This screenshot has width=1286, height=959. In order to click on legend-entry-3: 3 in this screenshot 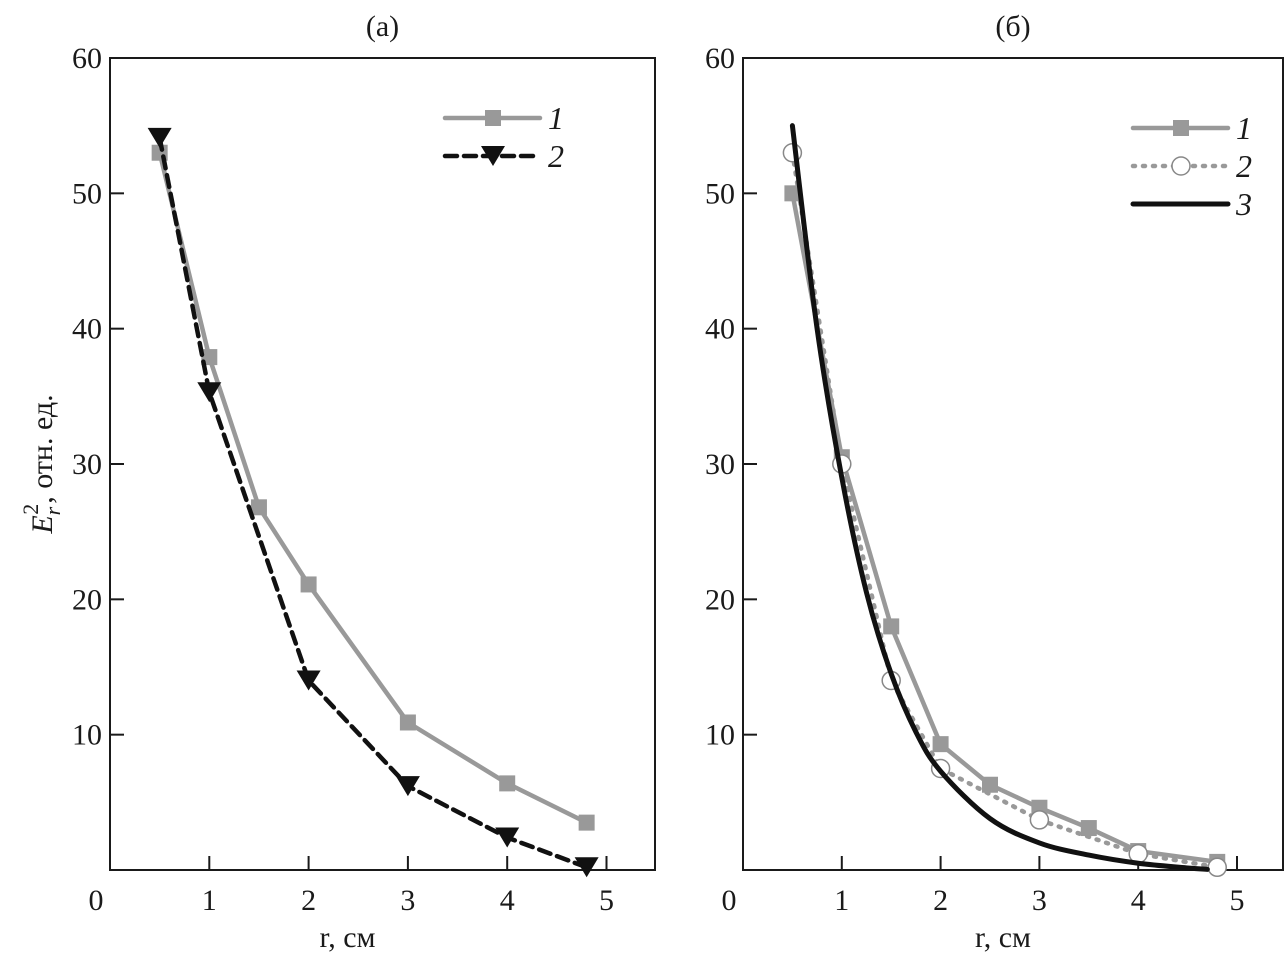, I will do `click(1191, 204)`.